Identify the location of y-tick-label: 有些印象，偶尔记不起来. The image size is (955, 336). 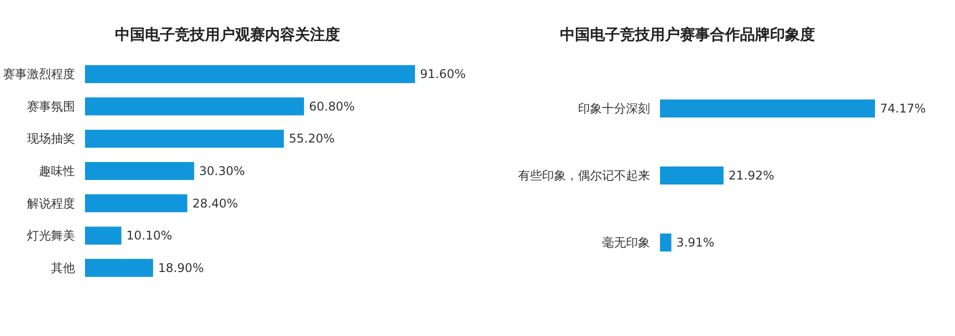
(584, 175).